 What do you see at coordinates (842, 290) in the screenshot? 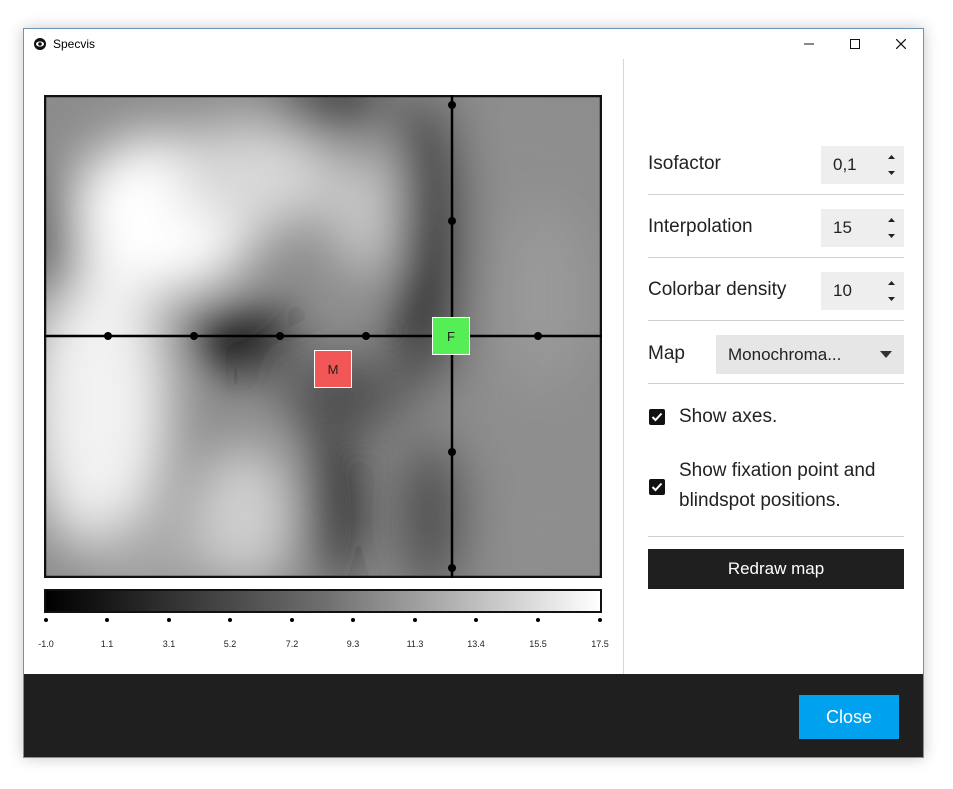
I see `colorbar-density-value: 10` at bounding box center [842, 290].